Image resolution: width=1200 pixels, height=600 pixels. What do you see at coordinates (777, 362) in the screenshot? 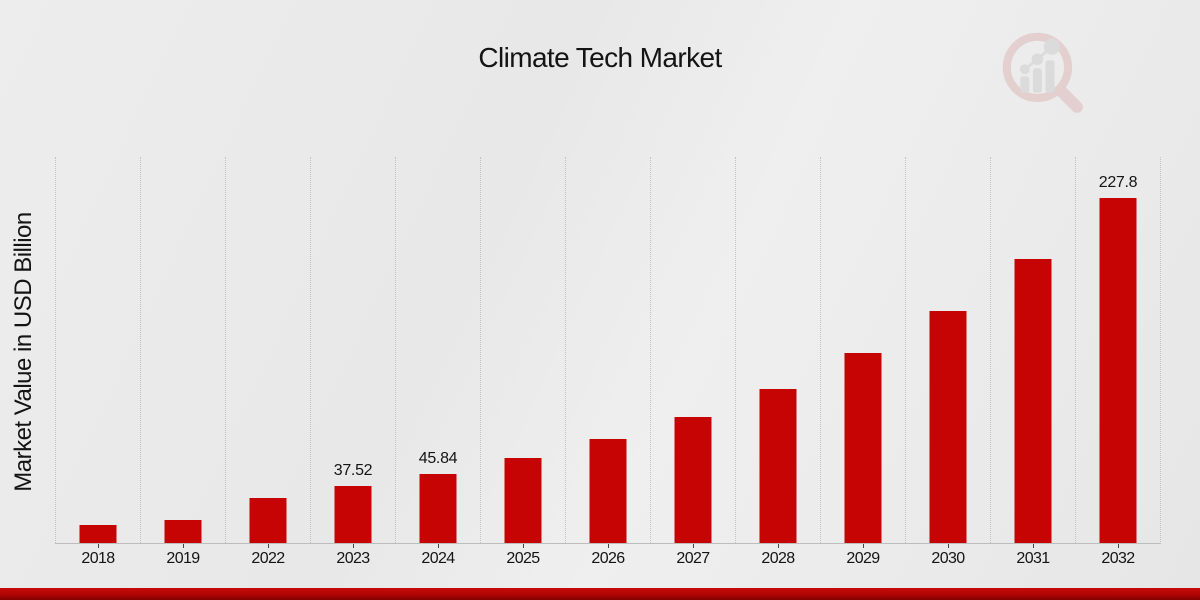
I see `bar-slot-2028: 2028` at bounding box center [777, 362].